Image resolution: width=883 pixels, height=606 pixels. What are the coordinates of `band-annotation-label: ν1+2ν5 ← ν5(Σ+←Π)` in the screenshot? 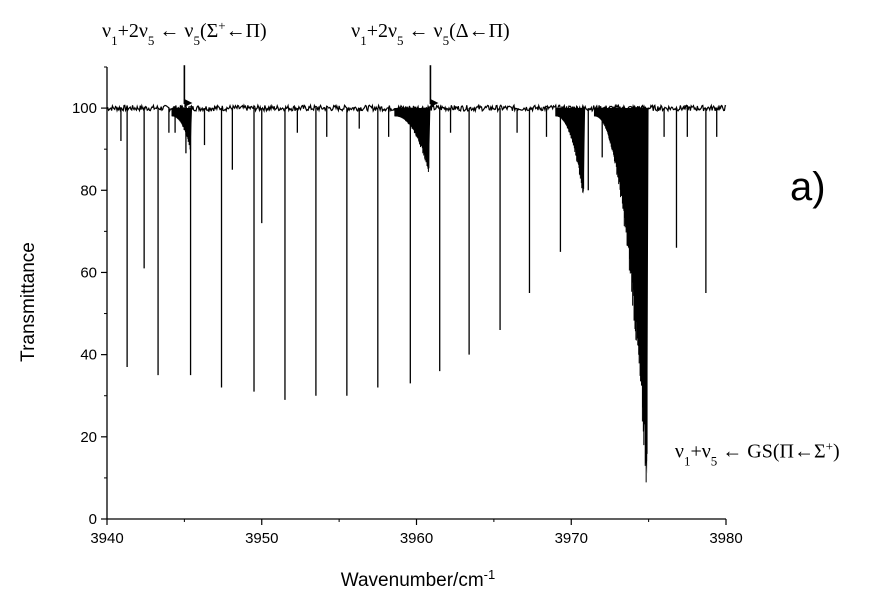 It's located at (184, 33).